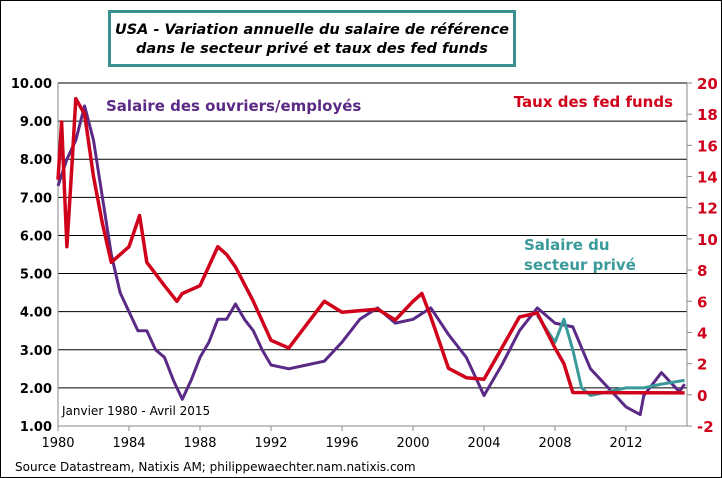 This screenshot has width=722, height=478. I want to click on x-tick-label: 1996, so click(341, 443).